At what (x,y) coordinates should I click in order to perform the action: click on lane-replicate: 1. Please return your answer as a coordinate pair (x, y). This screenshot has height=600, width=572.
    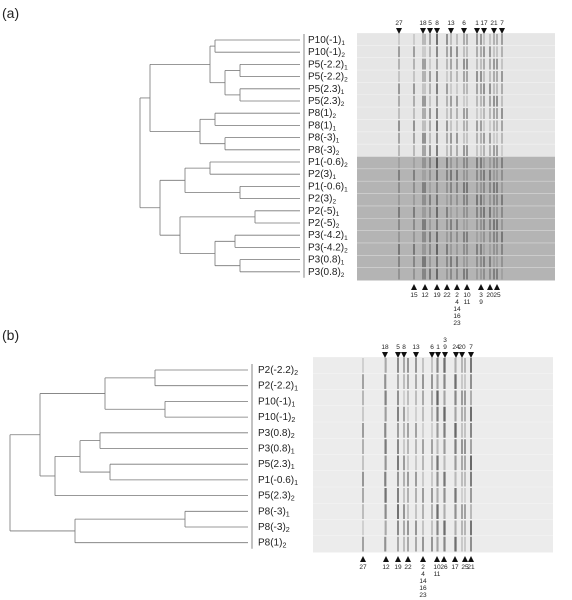
    Looking at the image, I should click on (293, 451).